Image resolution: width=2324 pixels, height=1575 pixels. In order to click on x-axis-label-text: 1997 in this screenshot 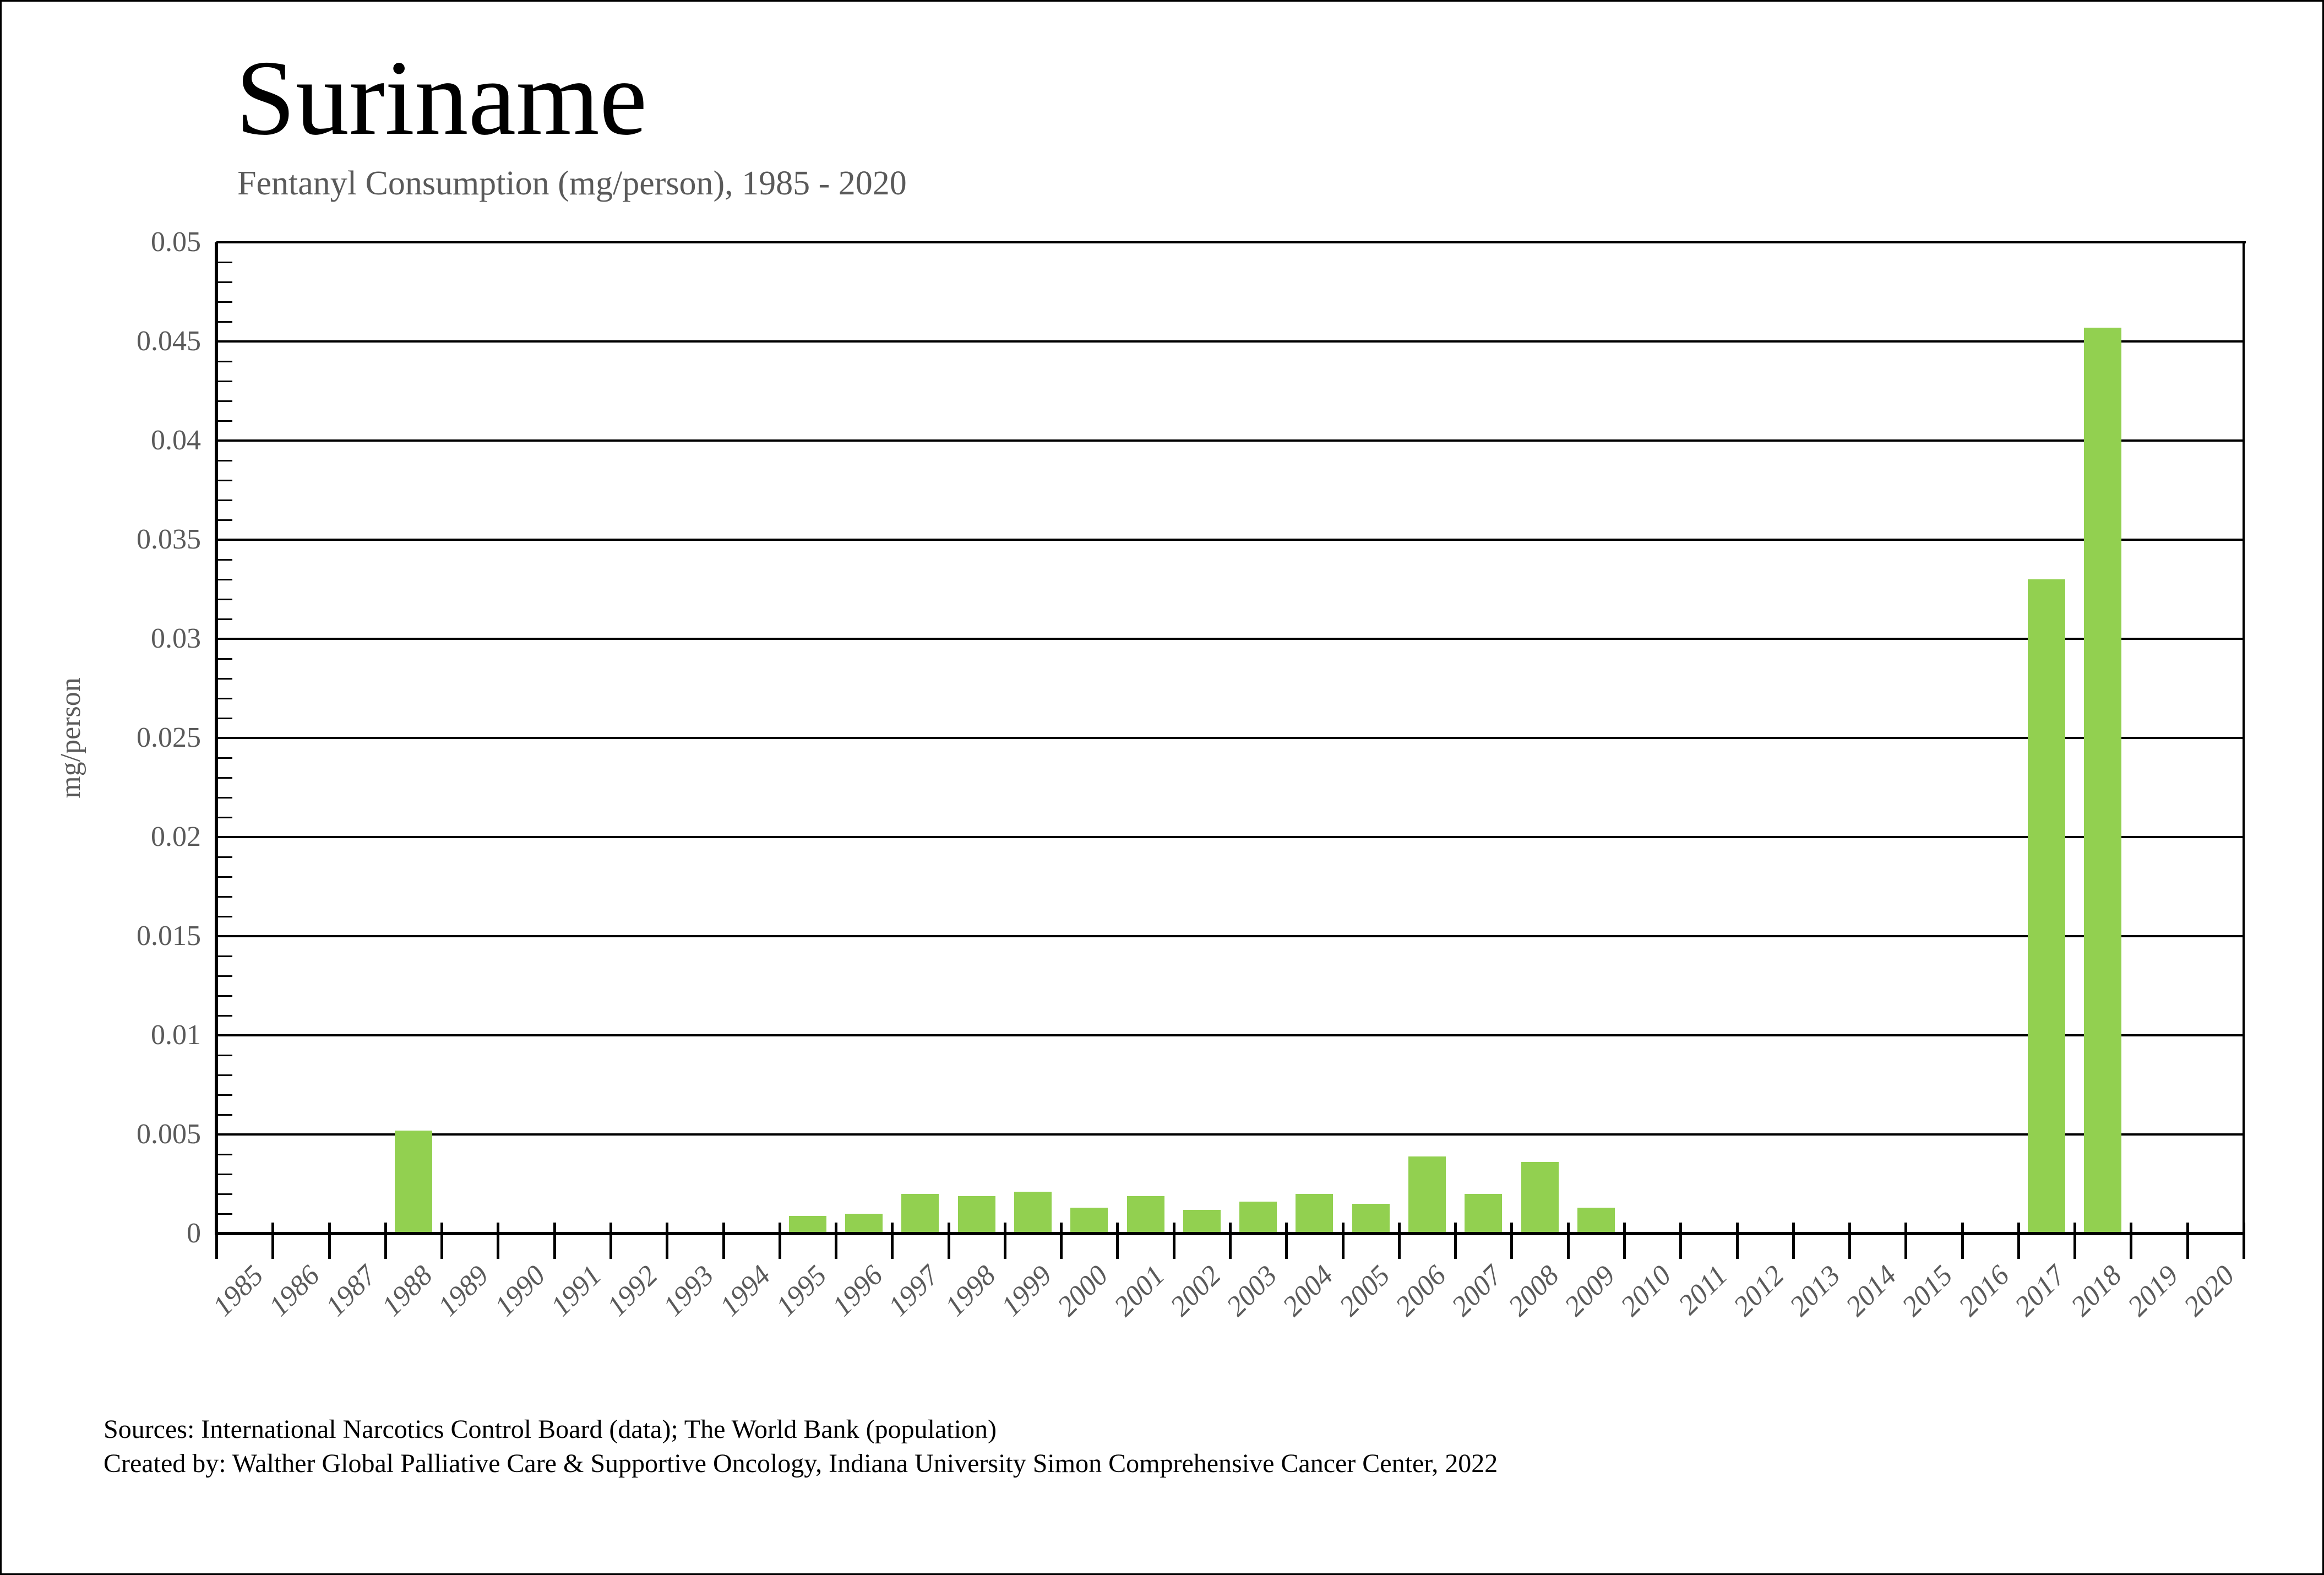, I will do `click(914, 1291)`.